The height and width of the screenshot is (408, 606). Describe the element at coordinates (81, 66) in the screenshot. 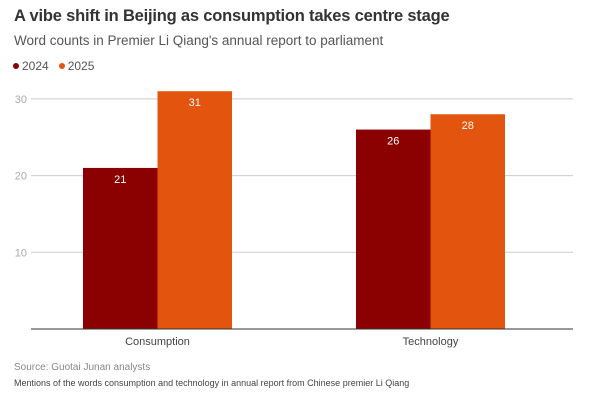

I see `legend-label-2025: 2025` at that location.